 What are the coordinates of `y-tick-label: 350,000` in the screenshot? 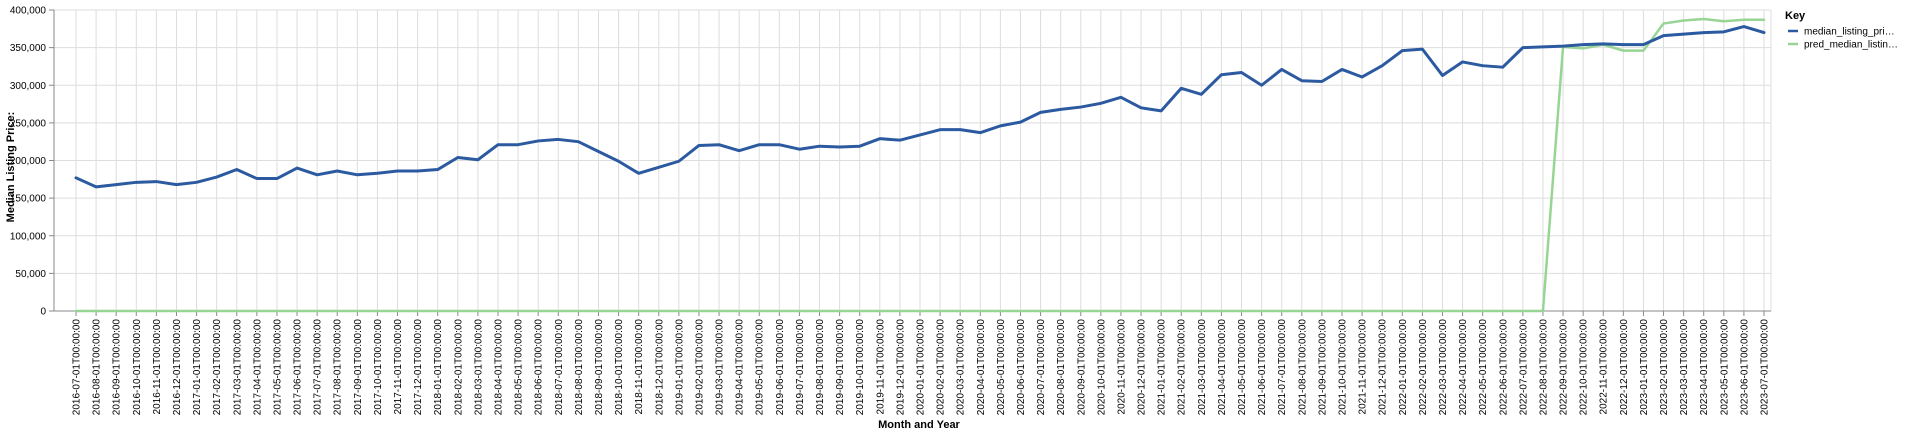 It's located at (28, 48).